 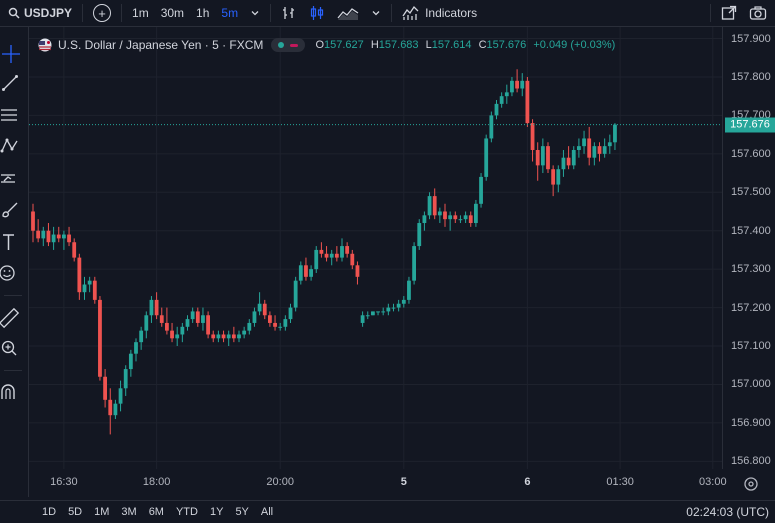 What do you see at coordinates (242, 512) in the screenshot?
I see `range-5y: 5Y` at bounding box center [242, 512].